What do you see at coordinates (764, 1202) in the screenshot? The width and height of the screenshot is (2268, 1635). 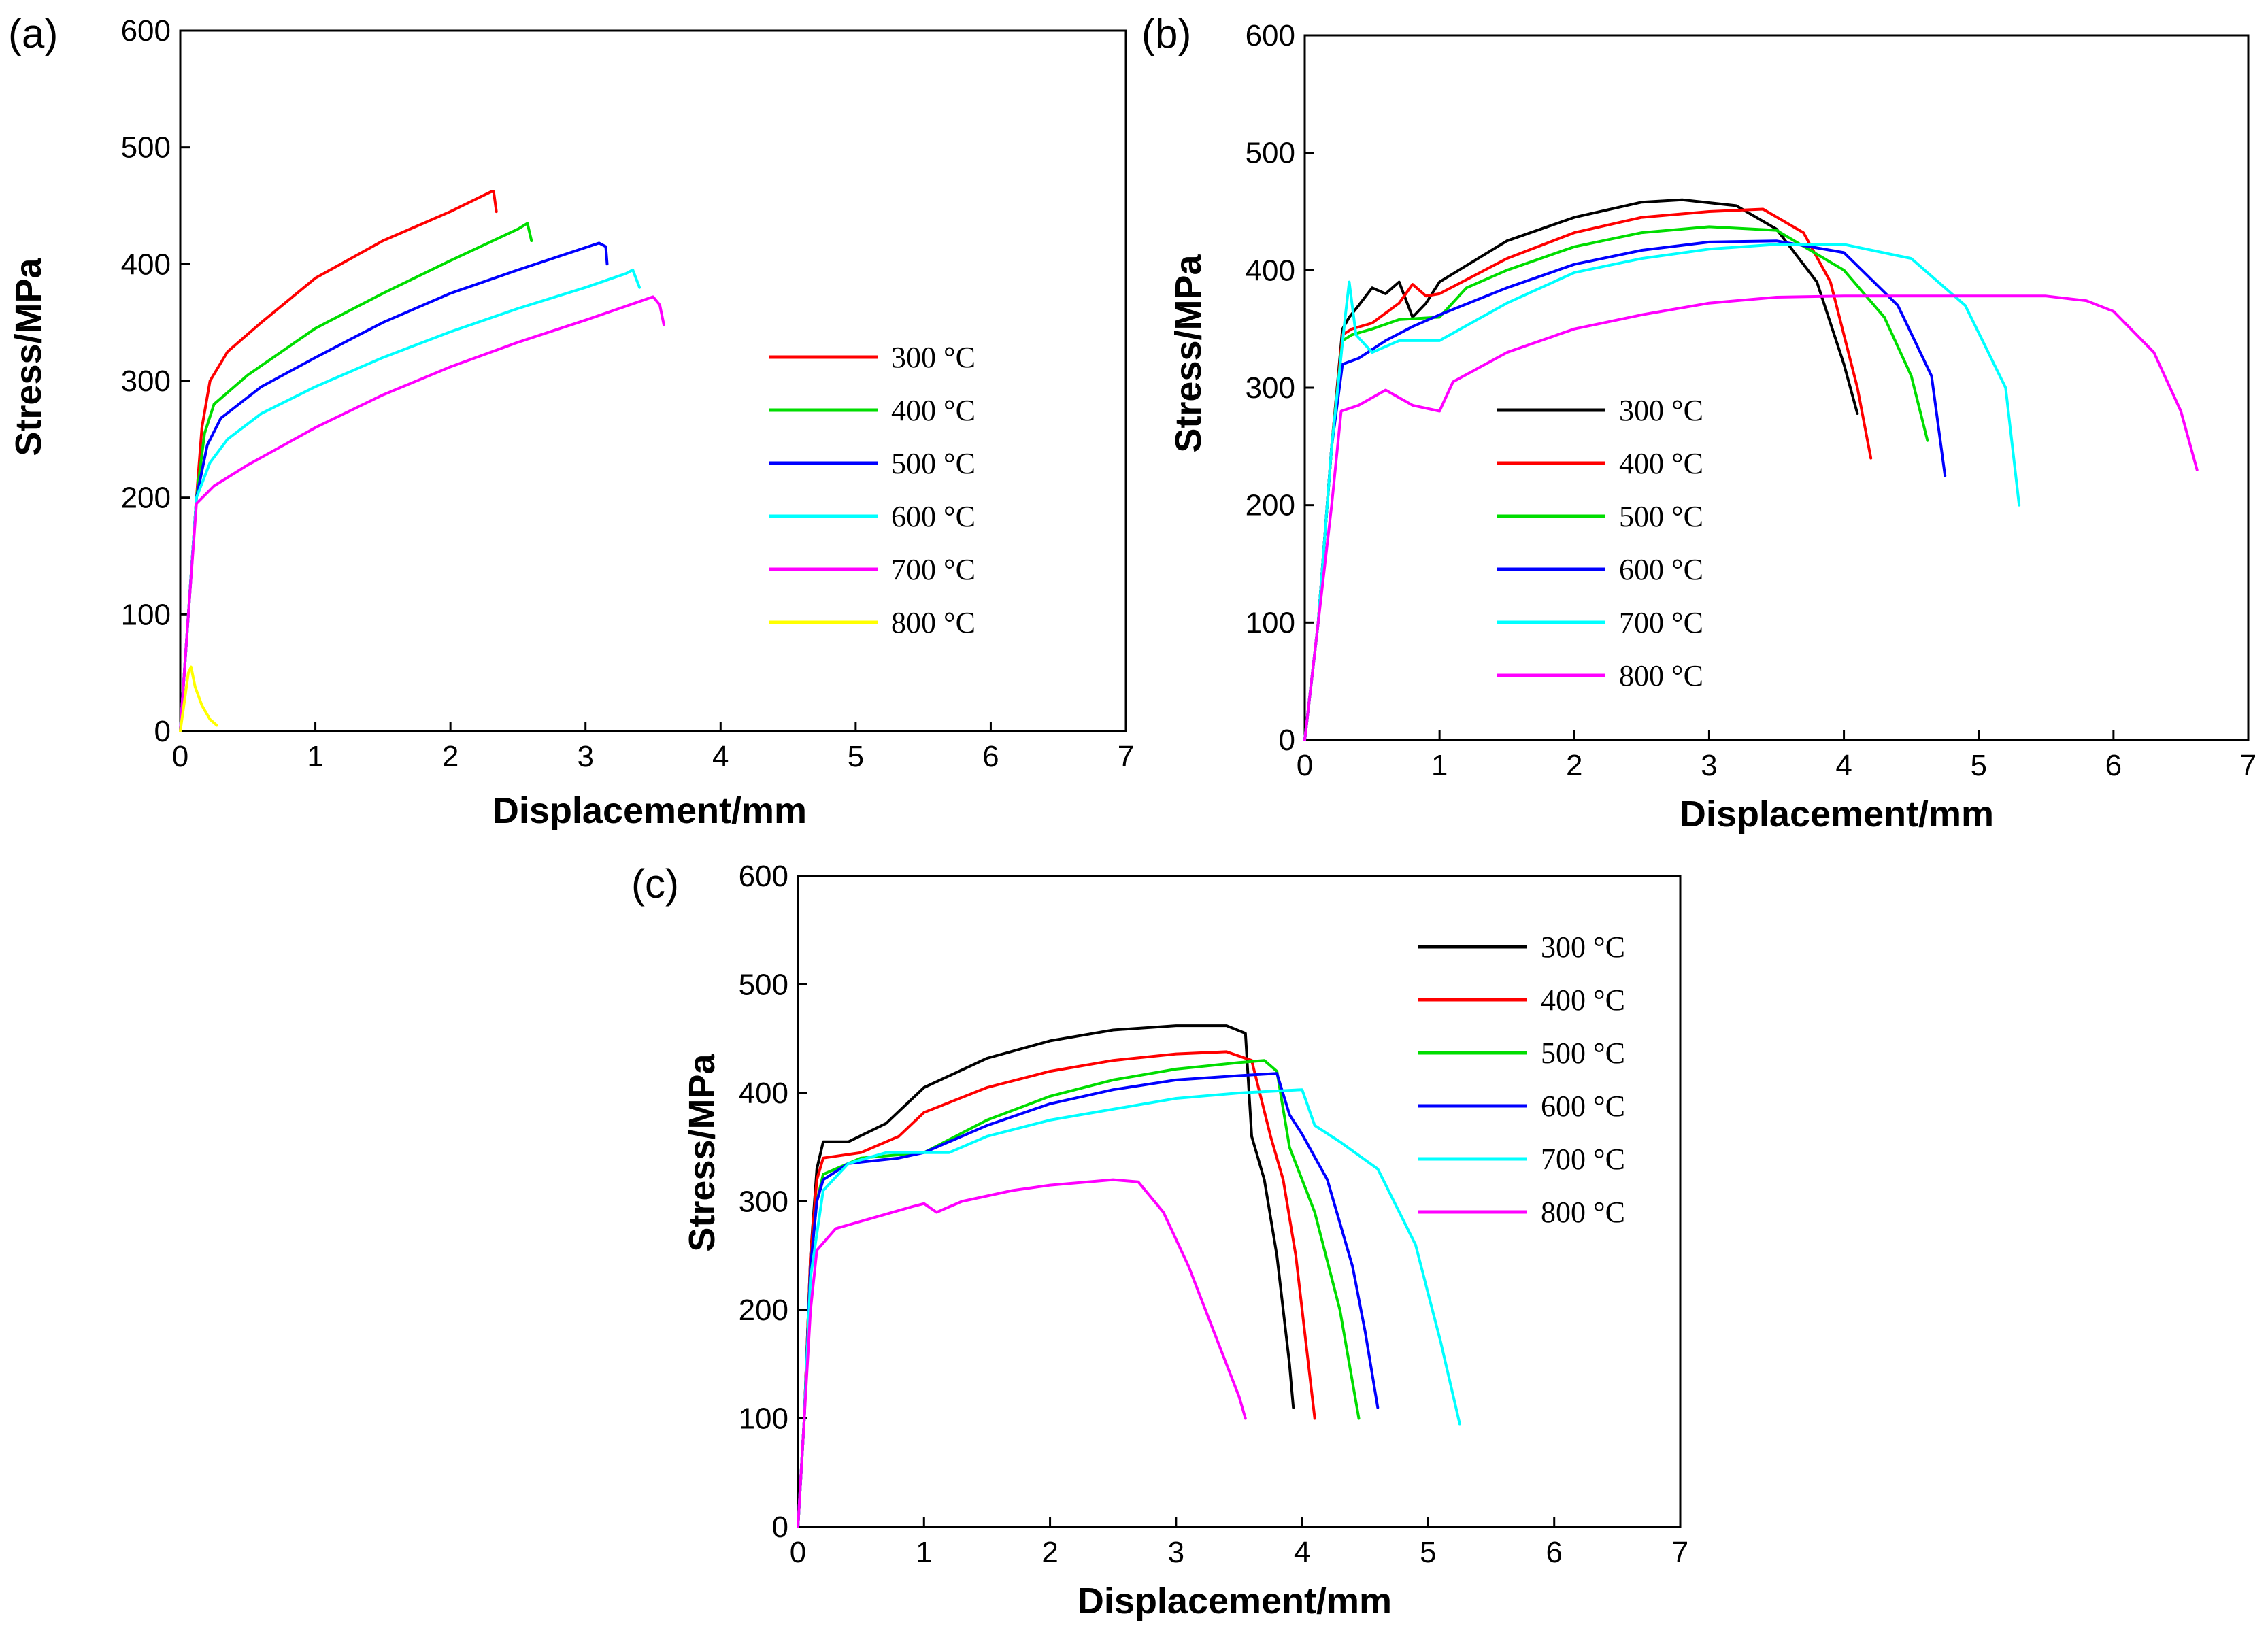 I see `panel-c-ytick-label-3: 300` at bounding box center [764, 1202].